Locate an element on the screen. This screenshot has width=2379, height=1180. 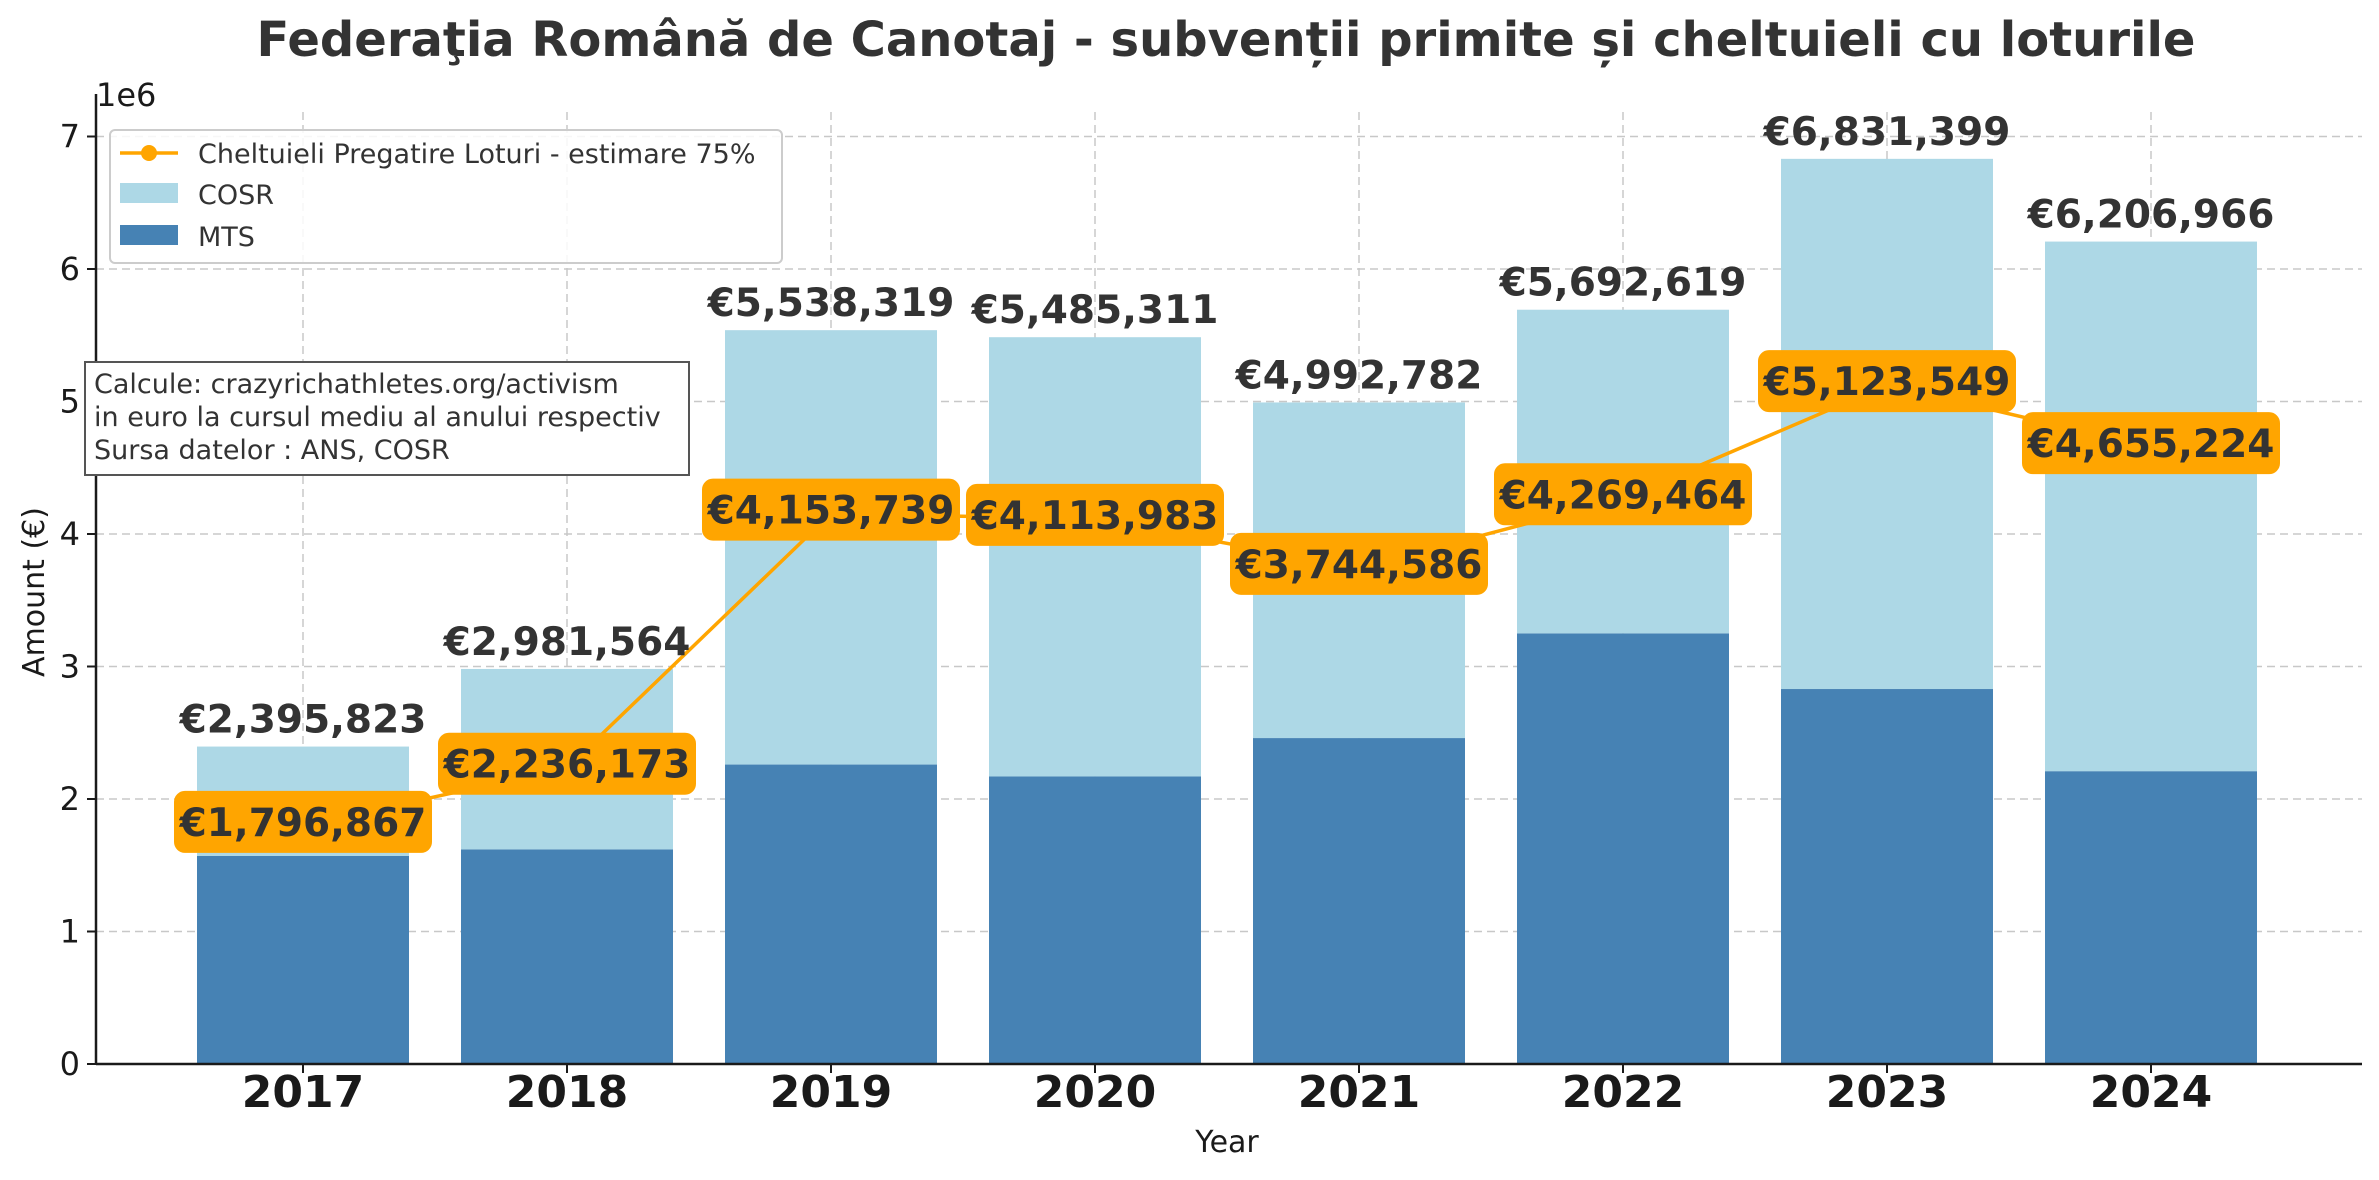
line-value-label: €1,796,867 is located at coordinates (303, 823).